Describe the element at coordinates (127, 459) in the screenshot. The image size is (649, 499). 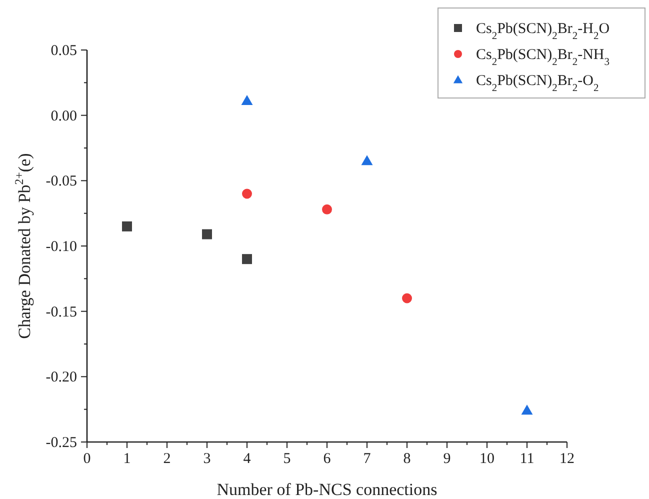
I see `x-tick-label: 1` at that location.